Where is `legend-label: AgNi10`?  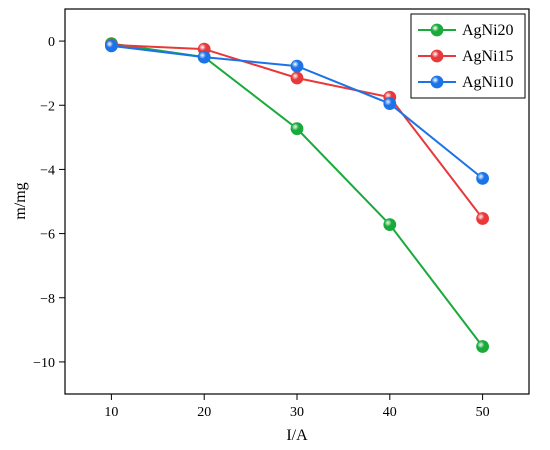 legend-label: AgNi10 is located at coordinates (488, 82).